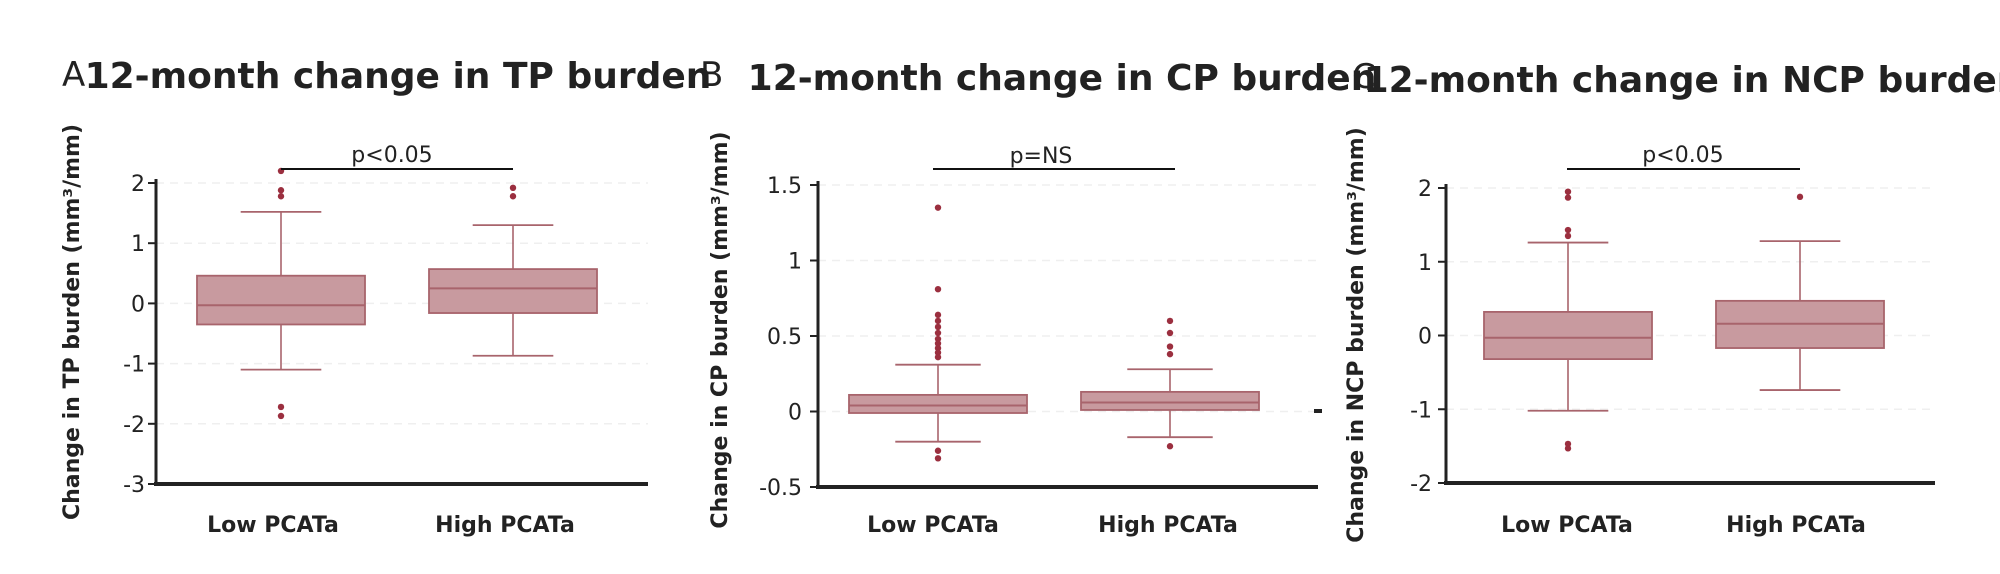  I want to click on chart-title: 12-month change in TP burden, so click(398, 76).